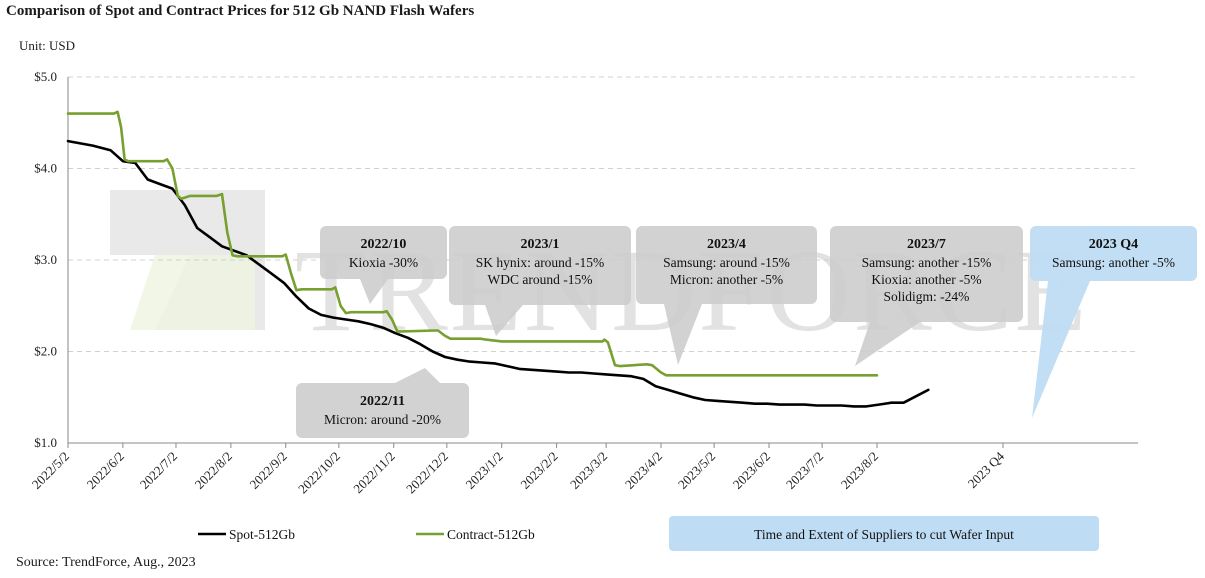 The height and width of the screenshot is (578, 1205). What do you see at coordinates (540, 262) in the screenshot?
I see `callout-line: SK hynix: around -15%` at bounding box center [540, 262].